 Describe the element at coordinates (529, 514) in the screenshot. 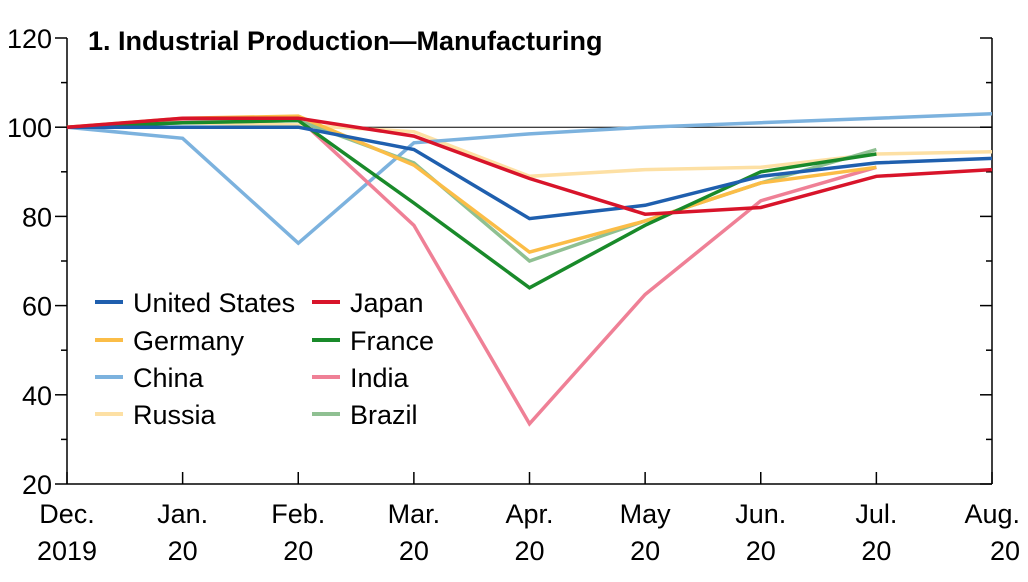

I see `x-tick-label-month: Apr.` at that location.